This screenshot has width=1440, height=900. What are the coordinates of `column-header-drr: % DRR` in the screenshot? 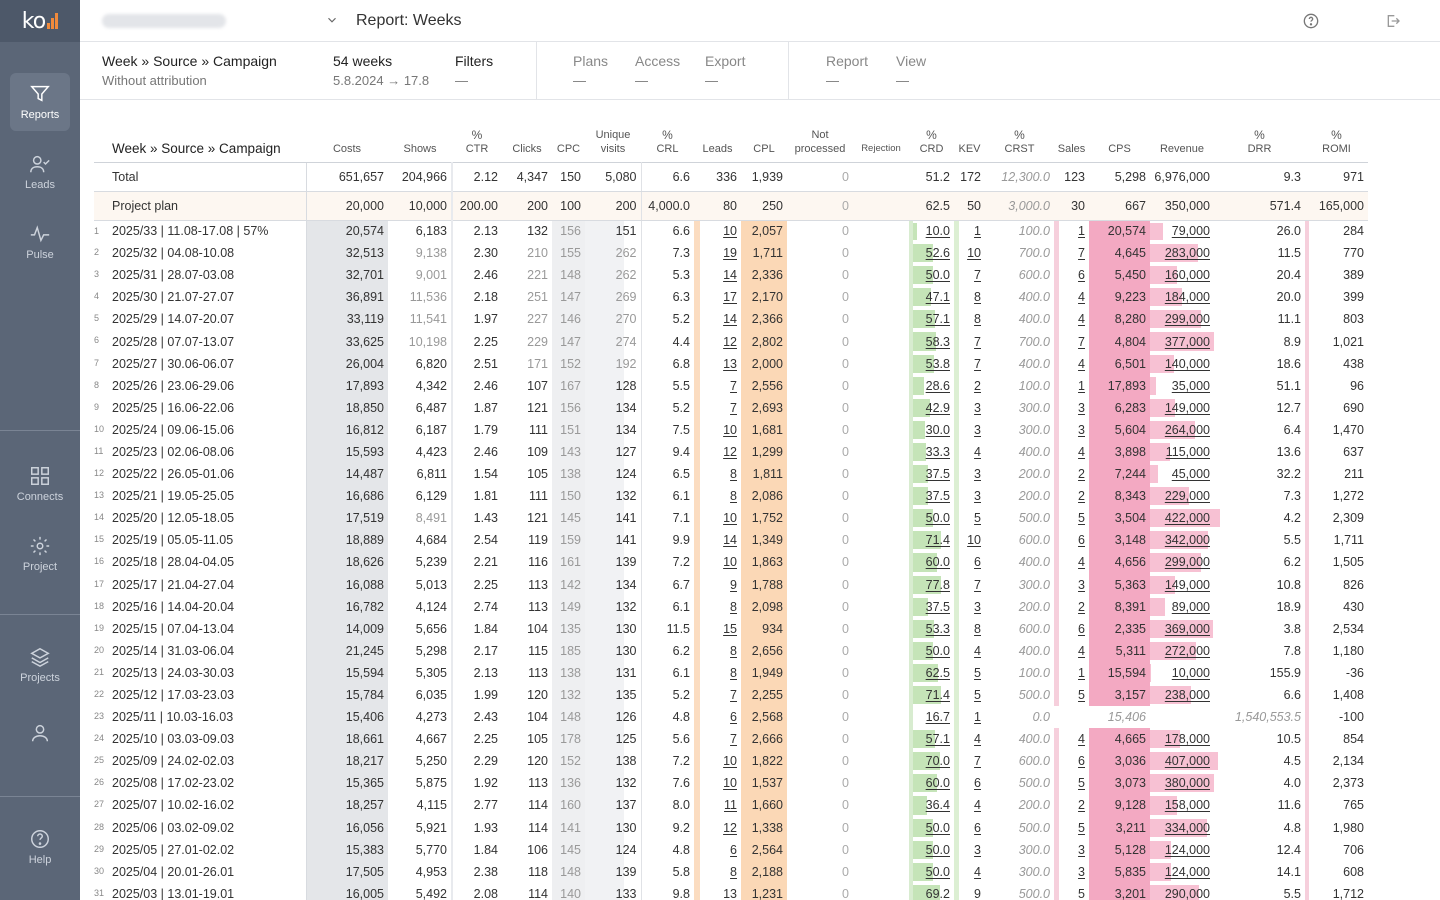 It's located at (1259, 131).